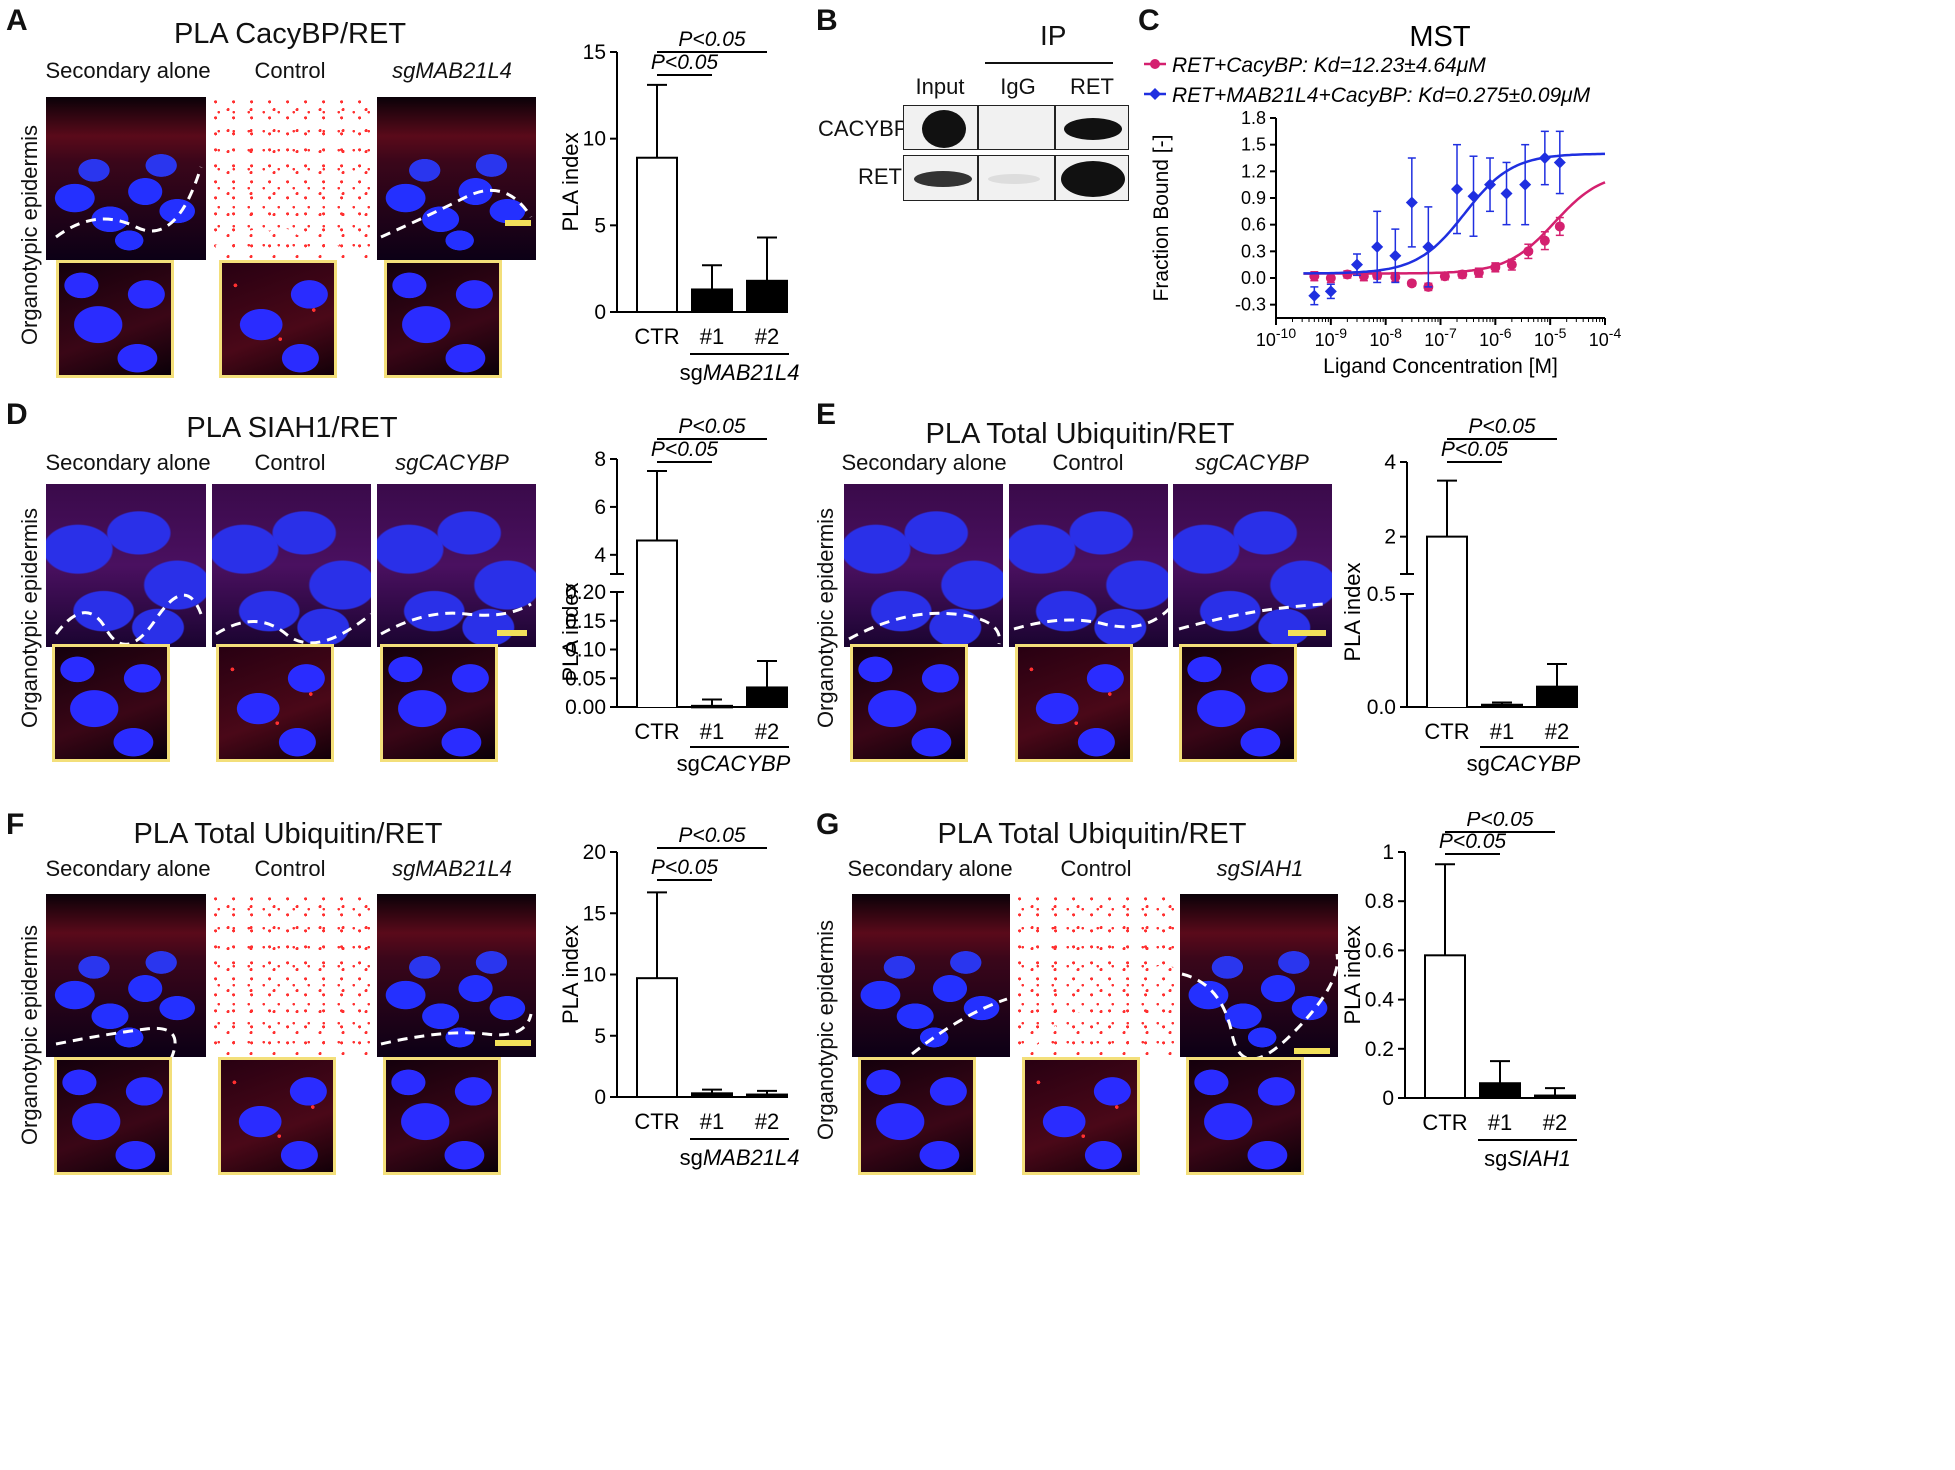 The image size is (1955, 1470). I want to click on y-tick-label: 1.2, so click(1253, 171).